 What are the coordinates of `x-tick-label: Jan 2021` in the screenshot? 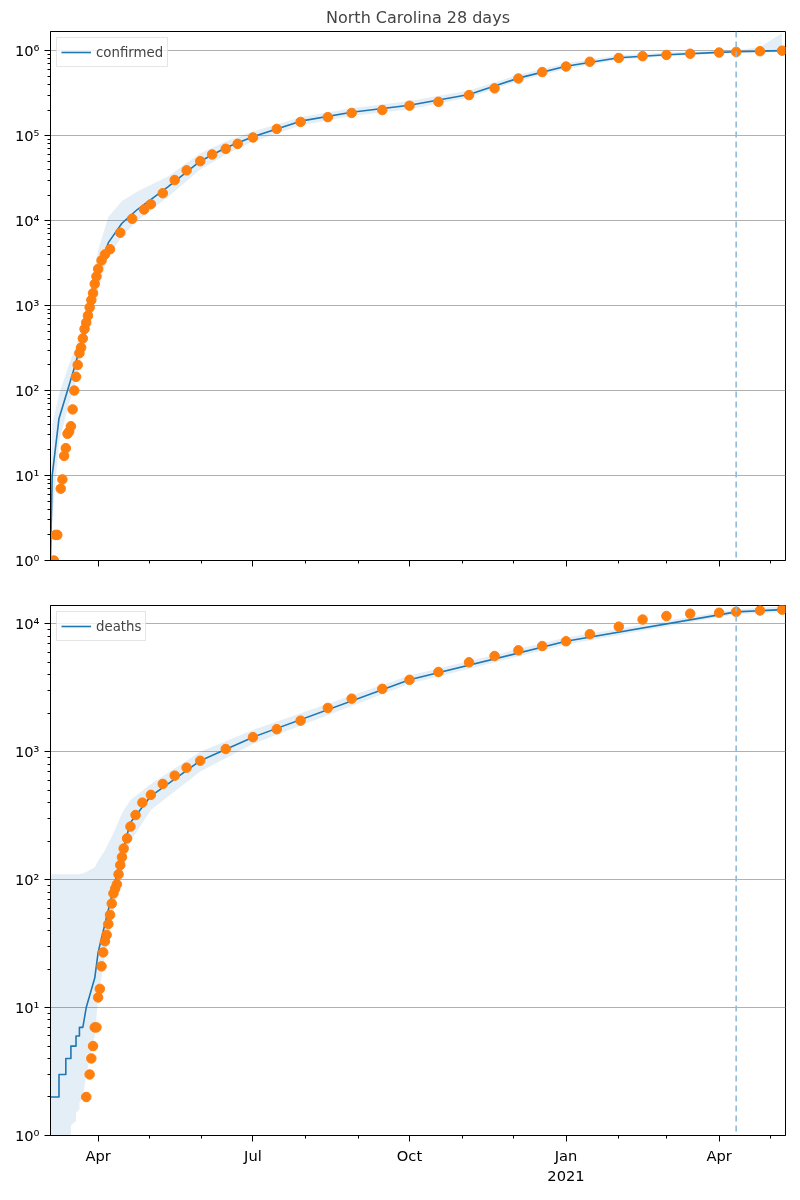 It's located at (566, 1165).